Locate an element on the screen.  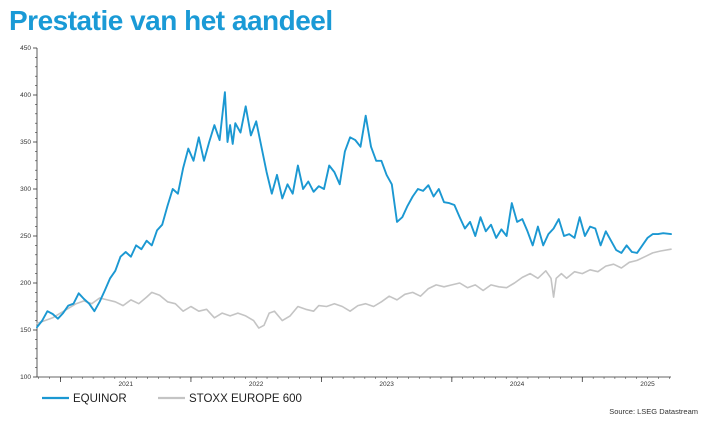
legend-label: EQUINOR is located at coordinates (100, 399).